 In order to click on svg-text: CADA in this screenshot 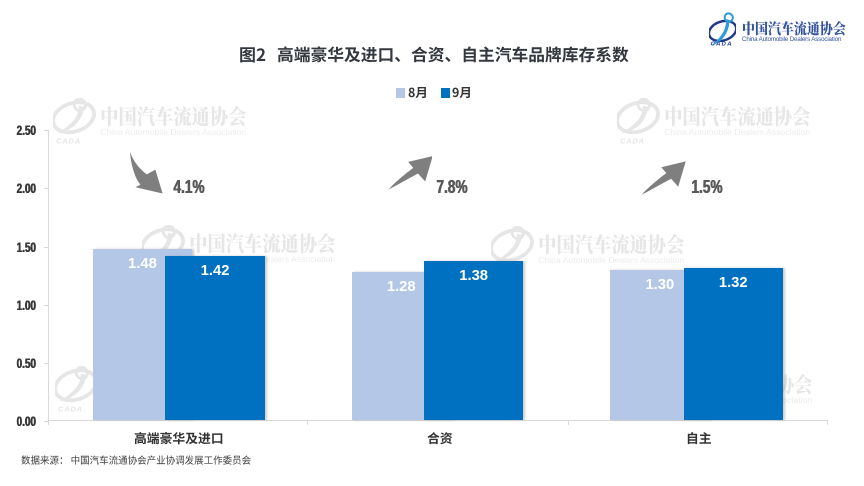, I will do `click(721, 43)`.